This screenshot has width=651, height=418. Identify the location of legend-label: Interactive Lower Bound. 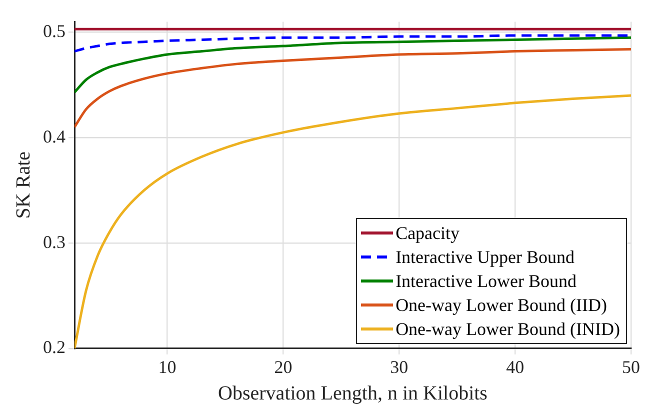
(486, 282).